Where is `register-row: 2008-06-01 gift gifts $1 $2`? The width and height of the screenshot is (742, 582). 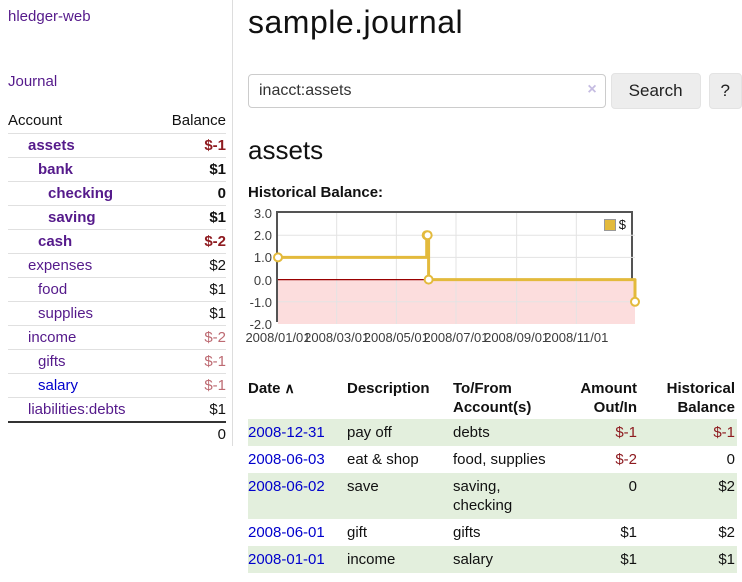
register-row: 2008-06-01 gift gifts $1 $2 is located at coordinates (492, 532).